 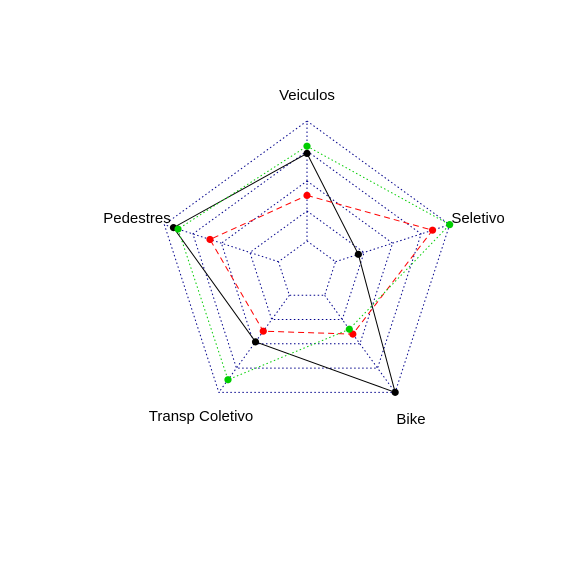 What do you see at coordinates (137, 218) in the screenshot?
I see `axis-label-pedestres: Pedestres` at bounding box center [137, 218].